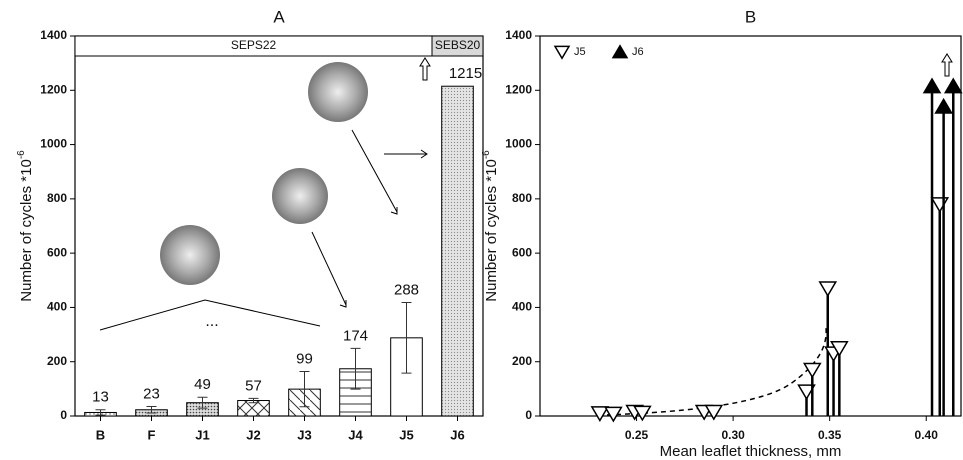 This screenshot has height=460, width=963. Describe the element at coordinates (254, 45) in the screenshot. I see `group-label: SEPS22` at that location.